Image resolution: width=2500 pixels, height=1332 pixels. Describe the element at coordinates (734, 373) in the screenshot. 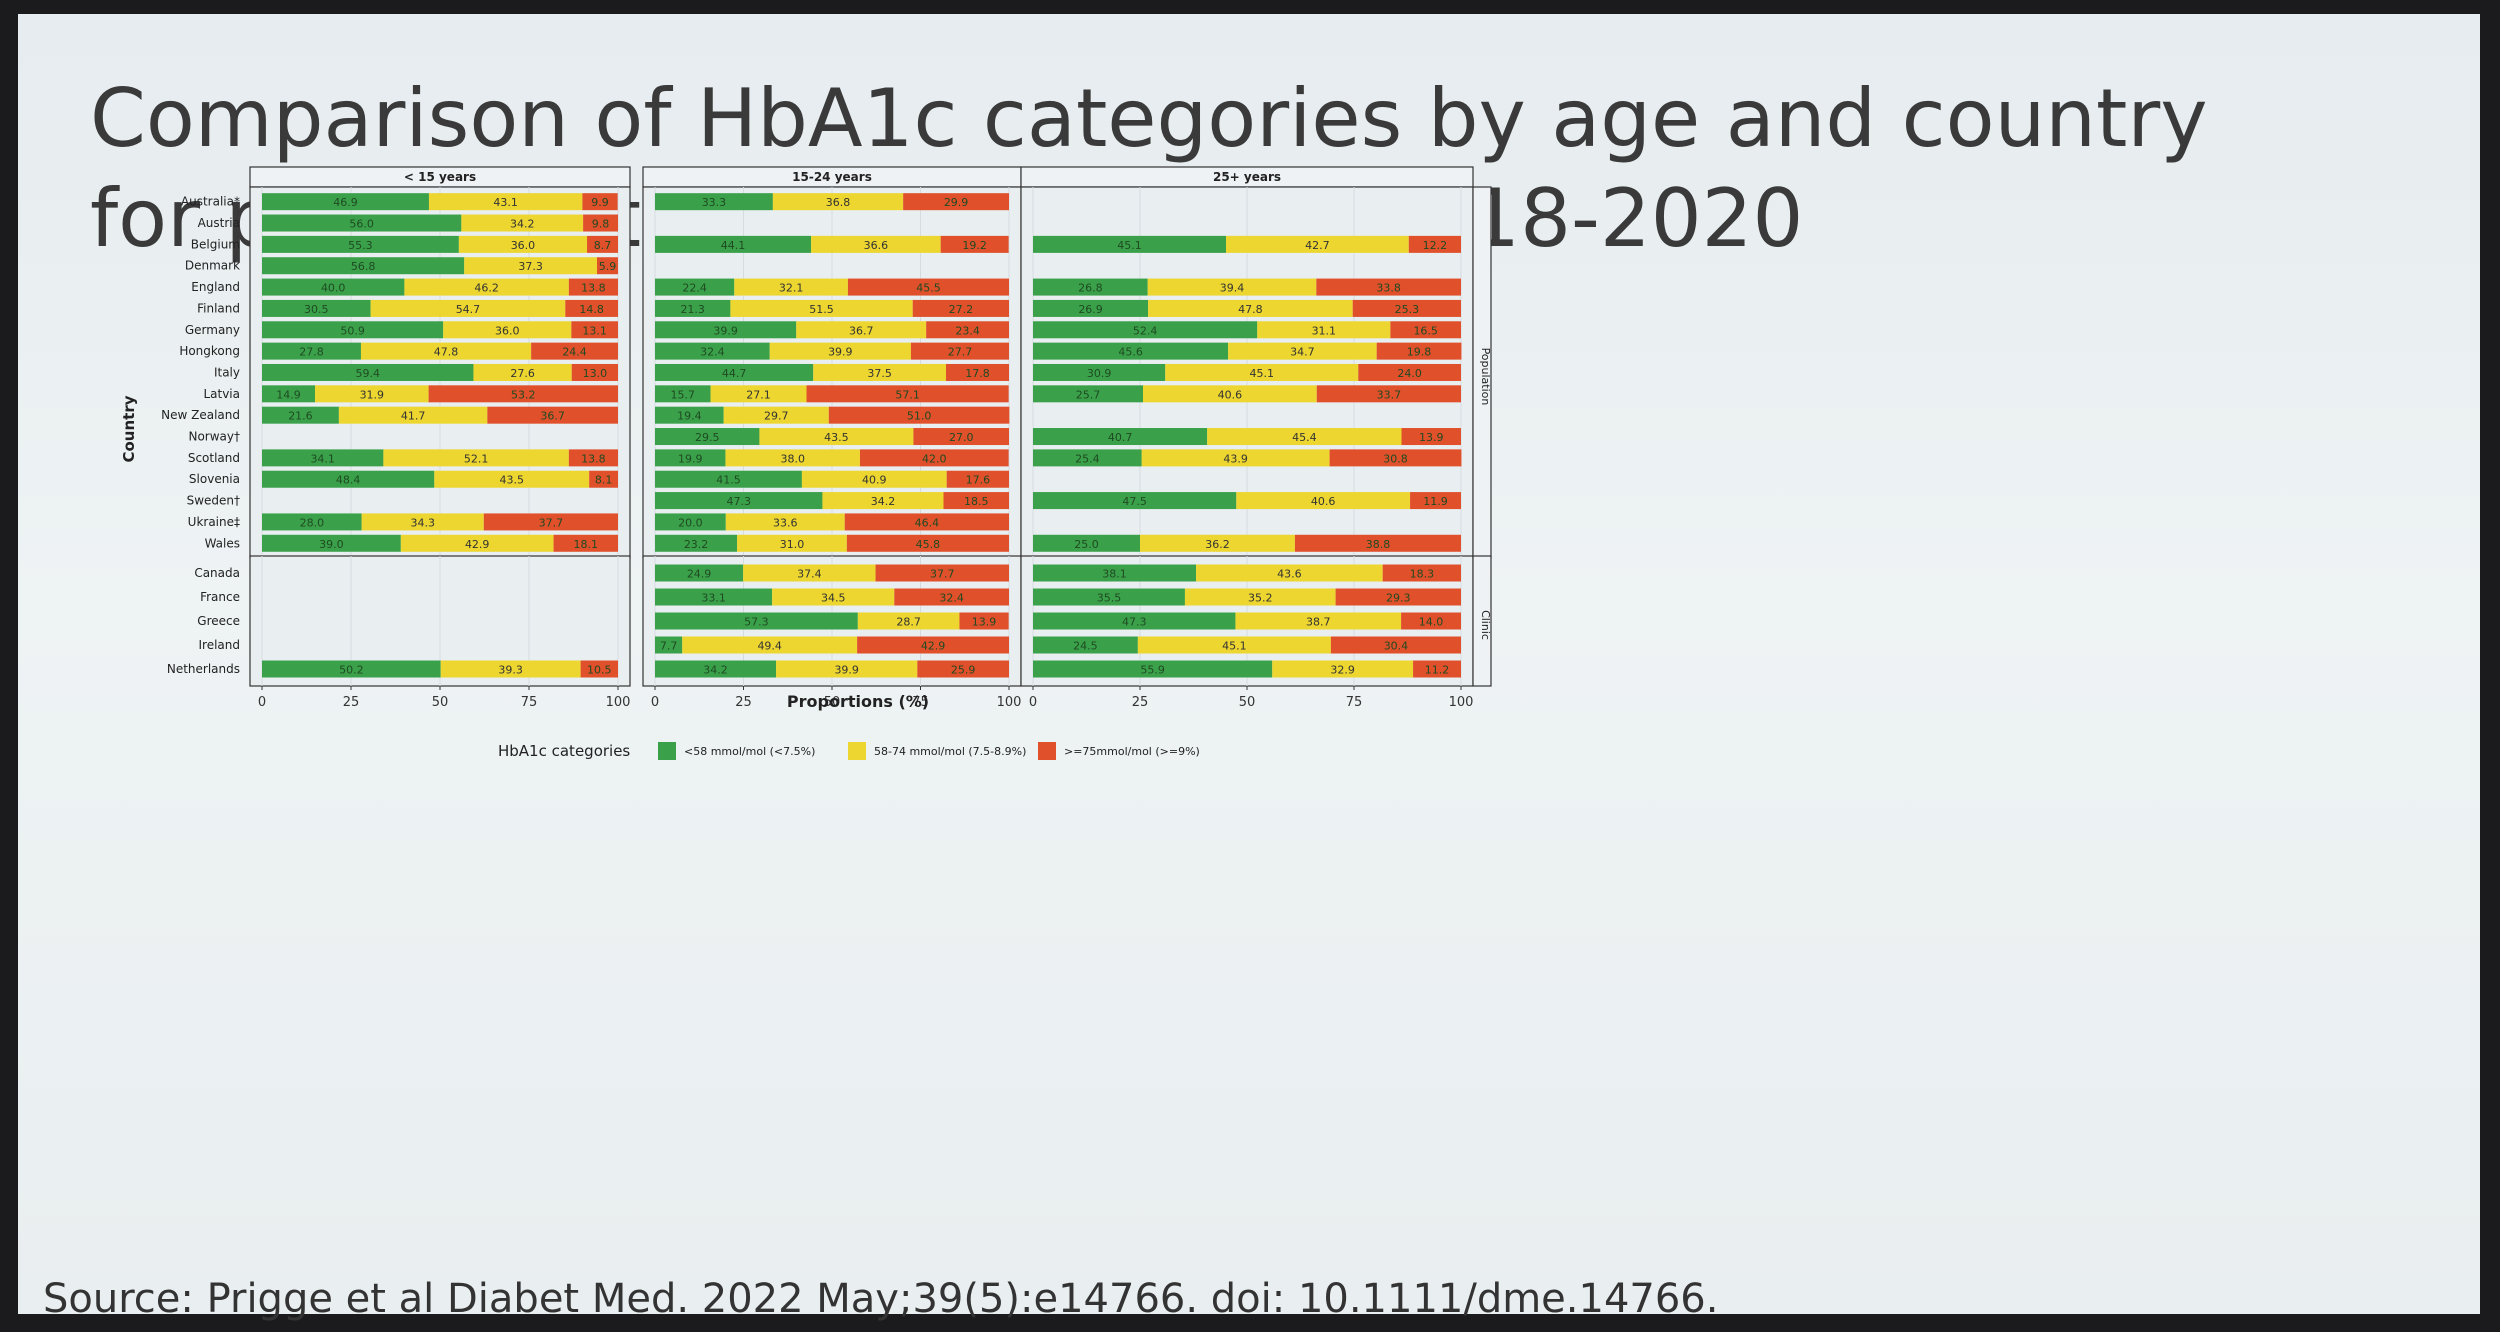

I see `data-label: 44.7` at that location.